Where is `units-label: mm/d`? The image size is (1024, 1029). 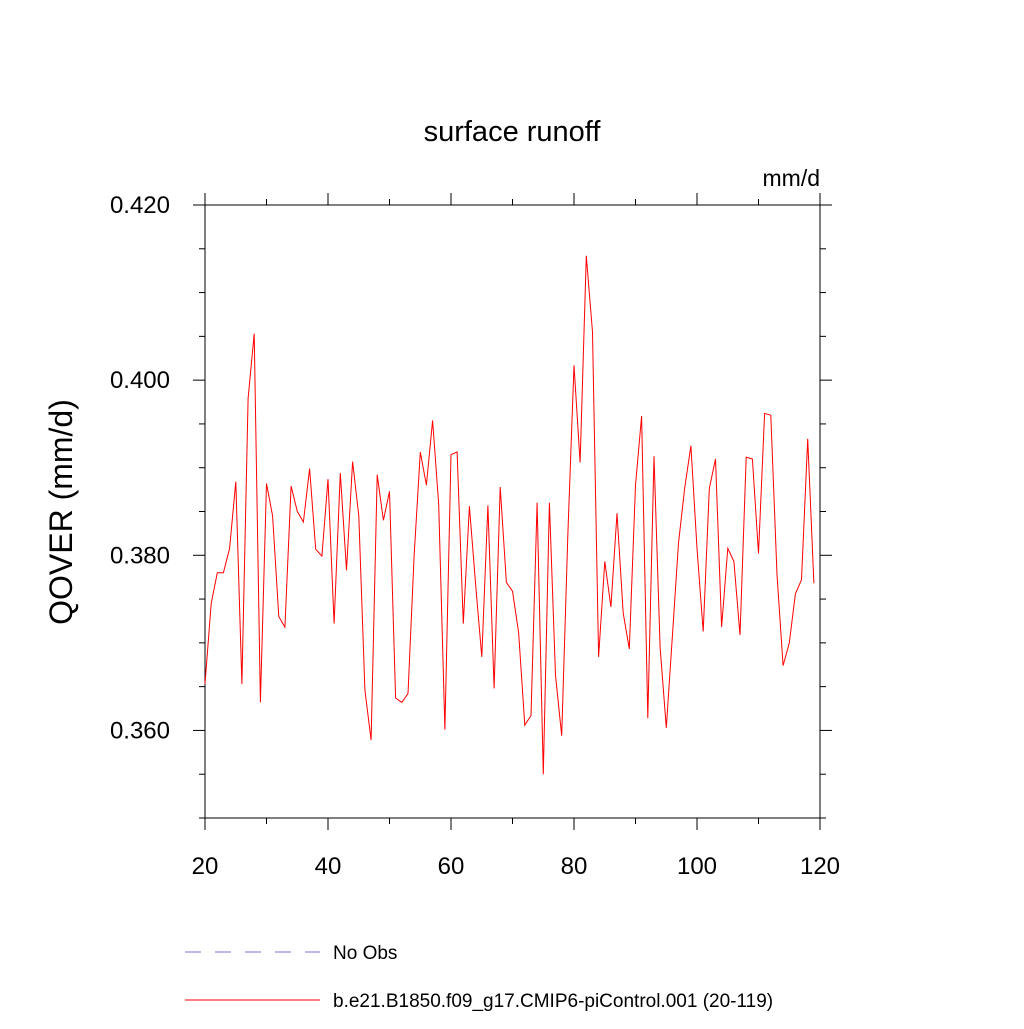
units-label: mm/d is located at coordinates (792, 178).